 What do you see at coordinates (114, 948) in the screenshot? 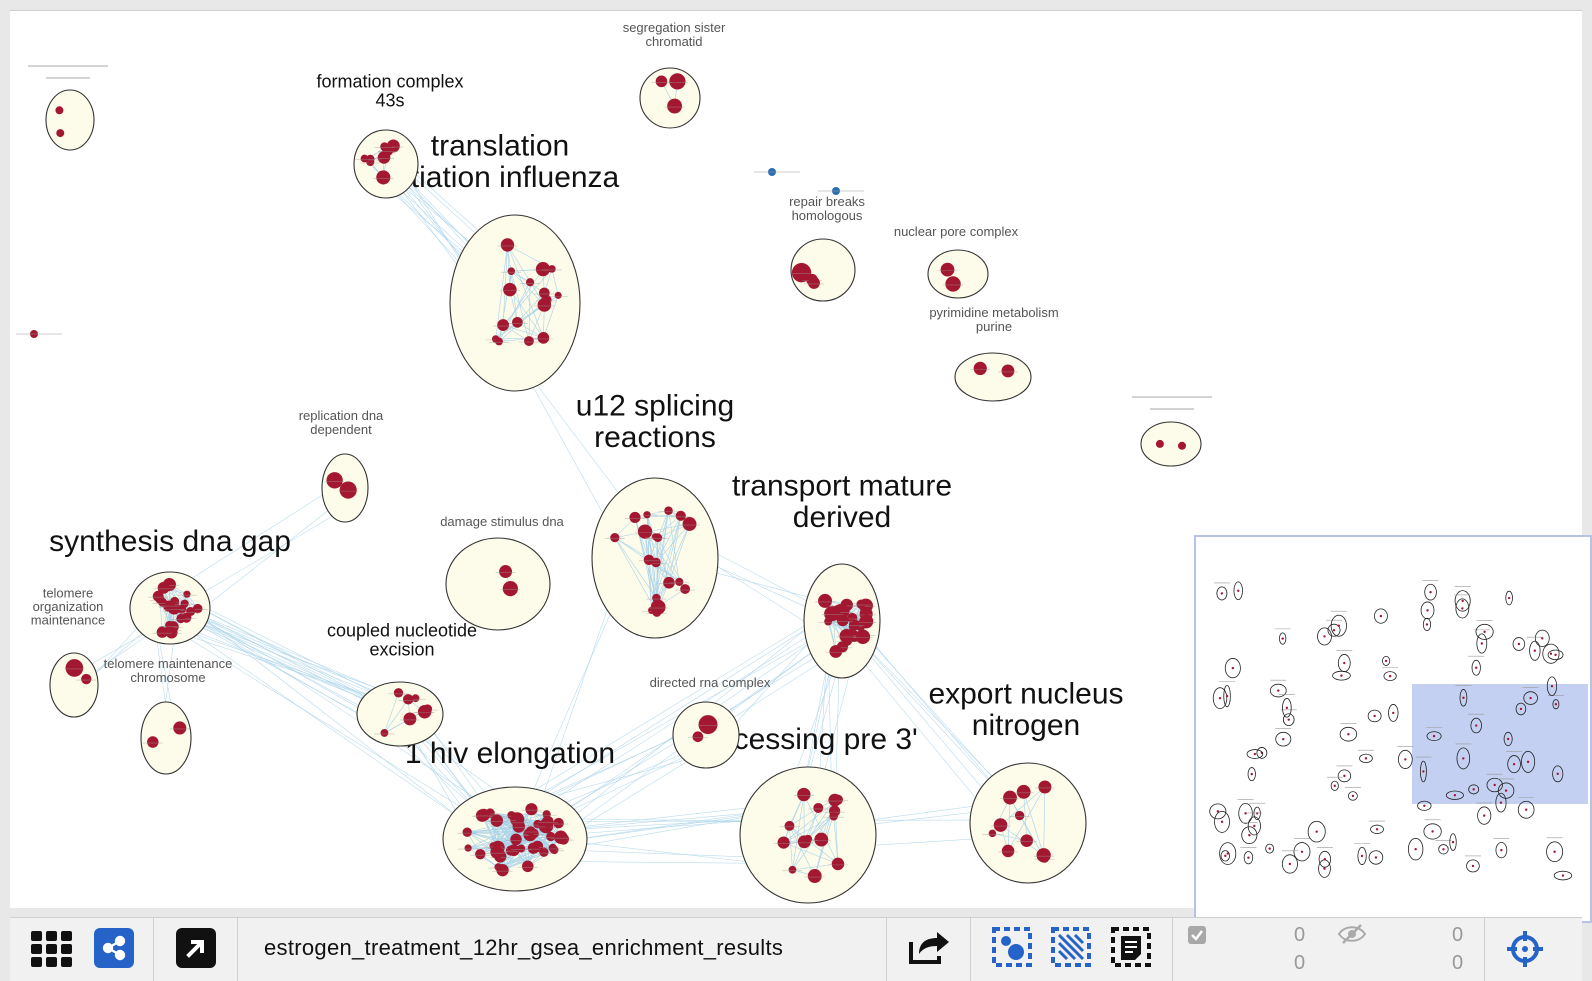
I see `share-icon` at bounding box center [114, 948].